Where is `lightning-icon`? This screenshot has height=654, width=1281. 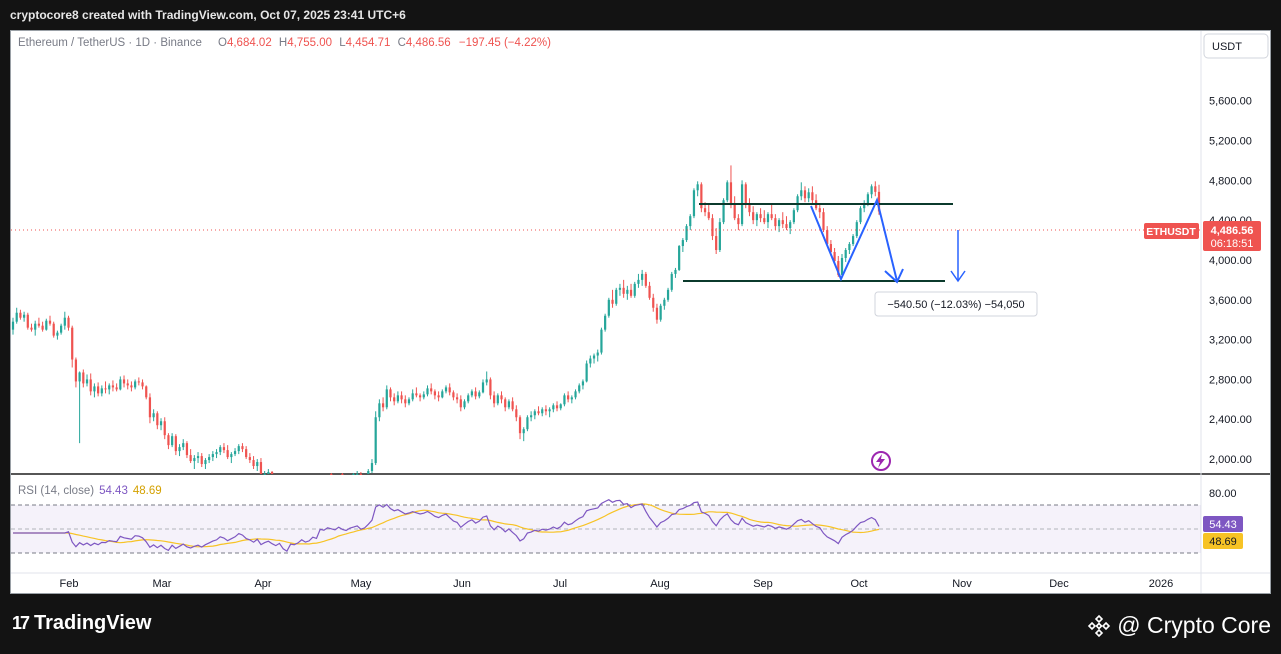
lightning-icon is located at coordinates (881, 461).